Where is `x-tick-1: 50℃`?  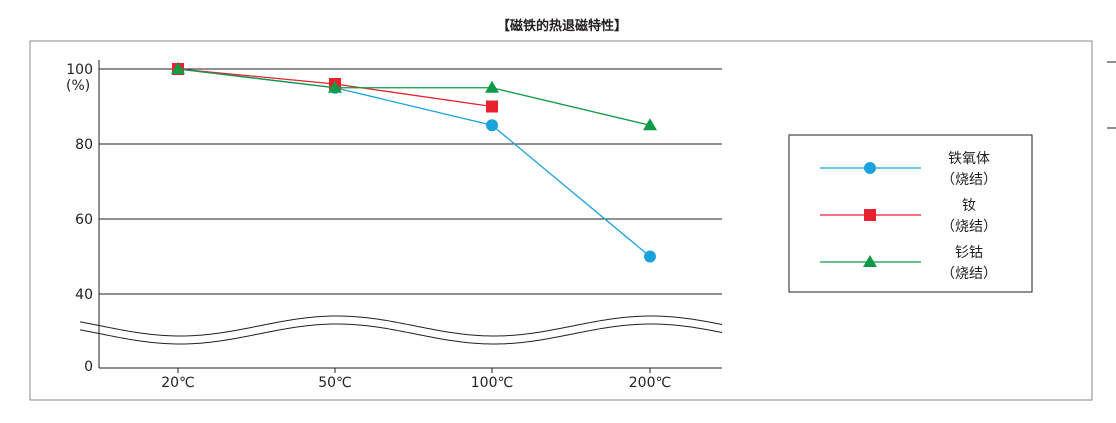
x-tick-1: 50℃ is located at coordinates (335, 383).